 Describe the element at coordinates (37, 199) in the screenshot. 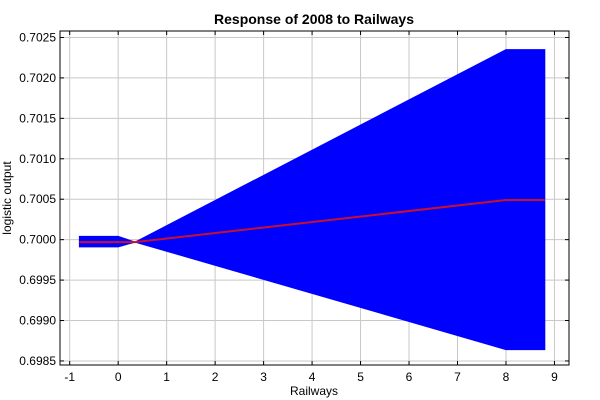

I see `y-tick-label: 0.7005` at that location.